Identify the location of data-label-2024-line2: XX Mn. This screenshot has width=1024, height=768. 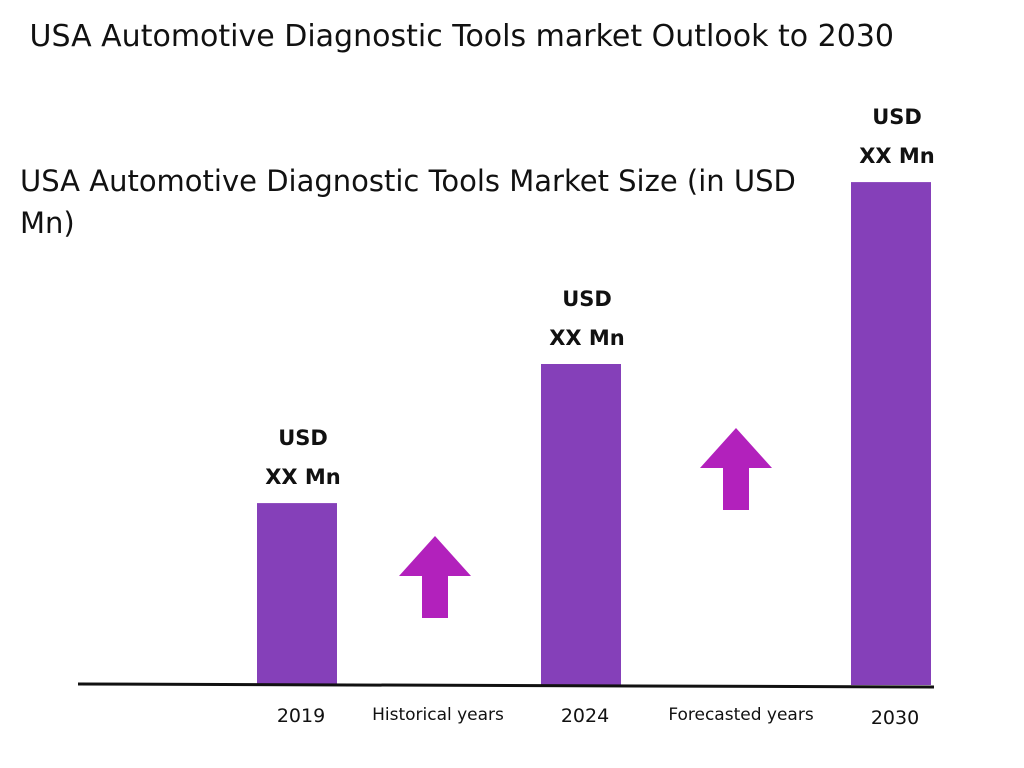
(587, 338).